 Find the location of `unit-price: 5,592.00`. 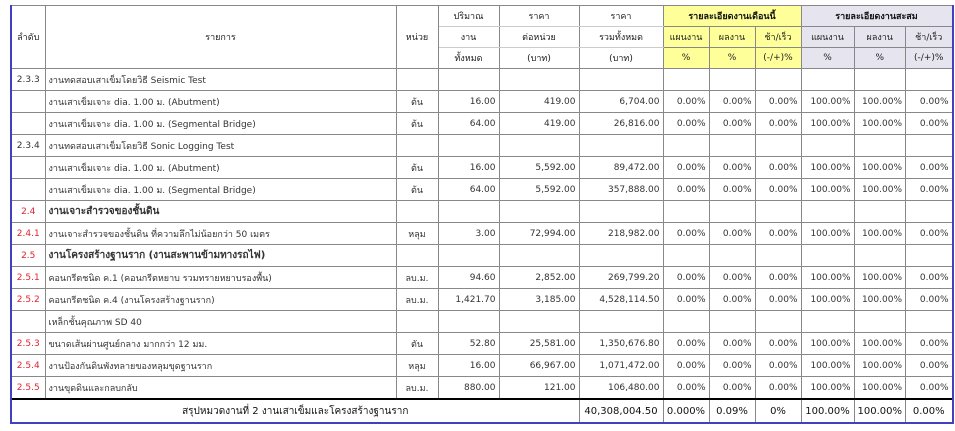

unit-price: 5,592.00 is located at coordinates (539, 189).